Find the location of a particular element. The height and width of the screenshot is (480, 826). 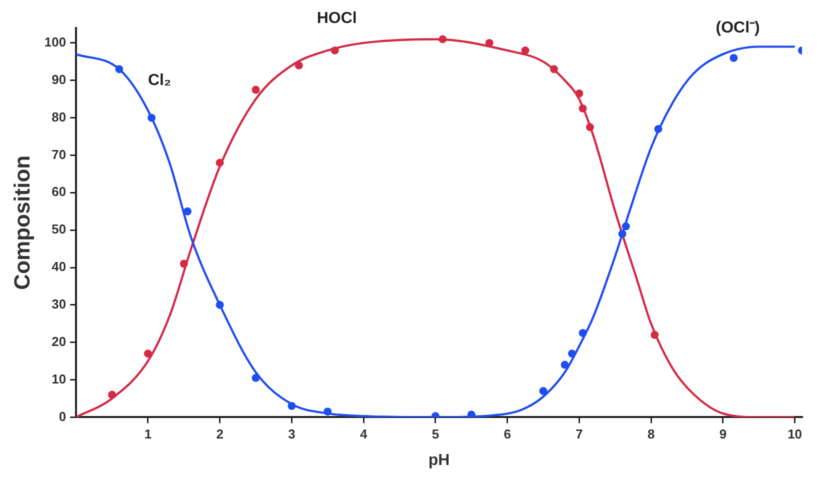

annotation: Cl₂ is located at coordinates (160, 80).